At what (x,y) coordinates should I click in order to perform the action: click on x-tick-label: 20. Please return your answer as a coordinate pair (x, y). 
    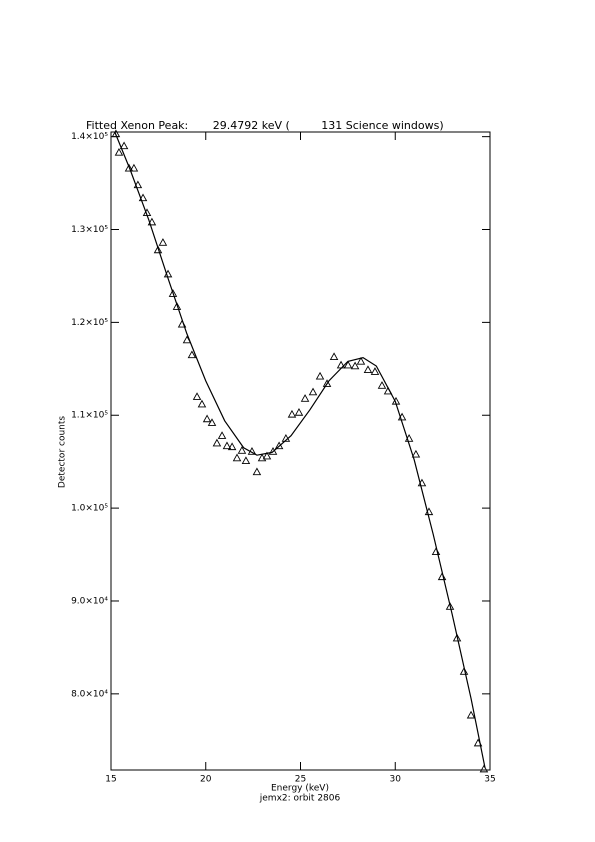
    Looking at the image, I should click on (206, 780).